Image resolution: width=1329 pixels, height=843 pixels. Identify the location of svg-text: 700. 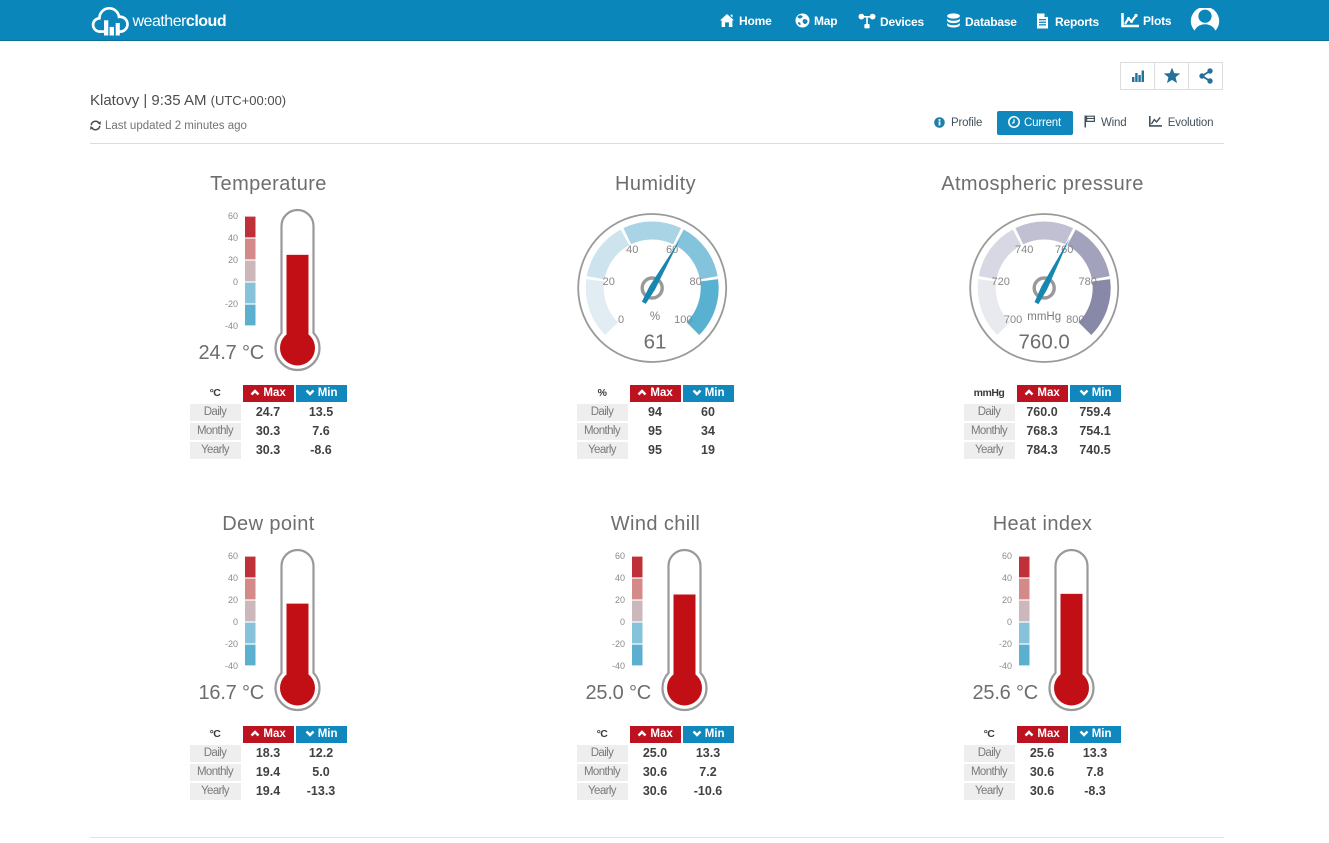
(1013, 320).